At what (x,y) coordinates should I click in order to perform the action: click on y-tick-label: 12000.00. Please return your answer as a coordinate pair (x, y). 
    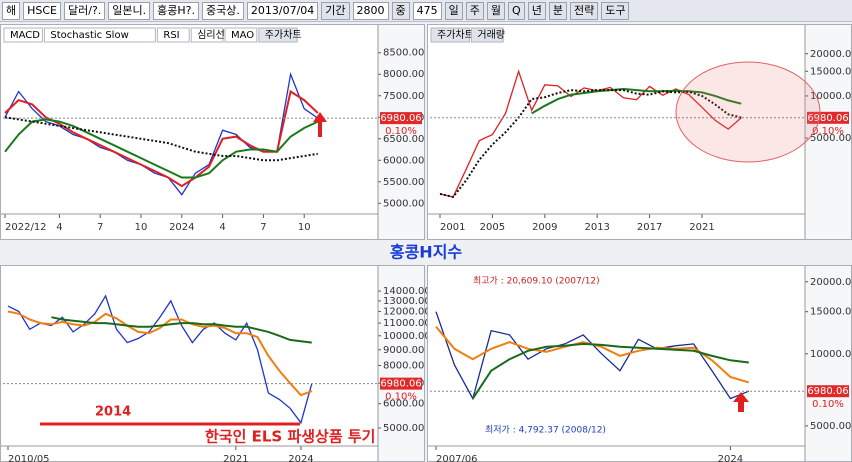
    Looking at the image, I should click on (407, 312).